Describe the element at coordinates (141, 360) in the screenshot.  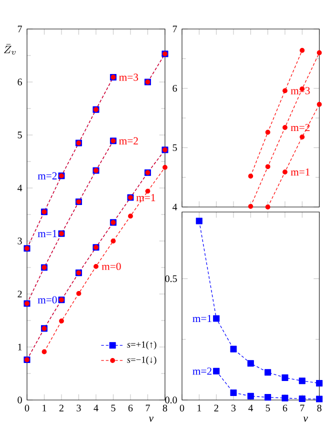
I see `legend-label: s=−1(↓)` at that location.